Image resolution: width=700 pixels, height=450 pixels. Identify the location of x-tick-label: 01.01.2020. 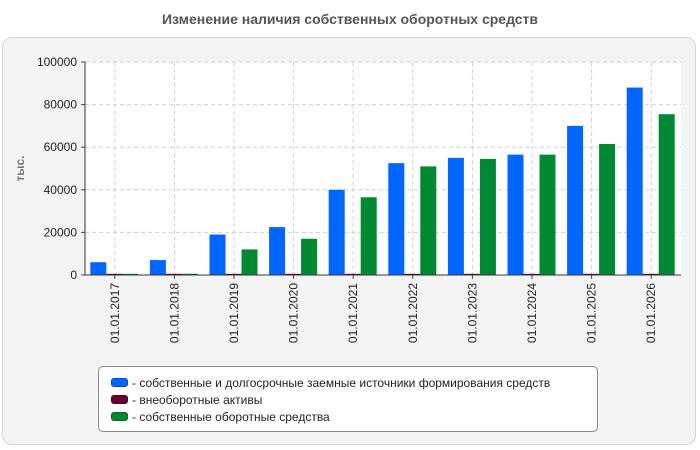
(294, 313).